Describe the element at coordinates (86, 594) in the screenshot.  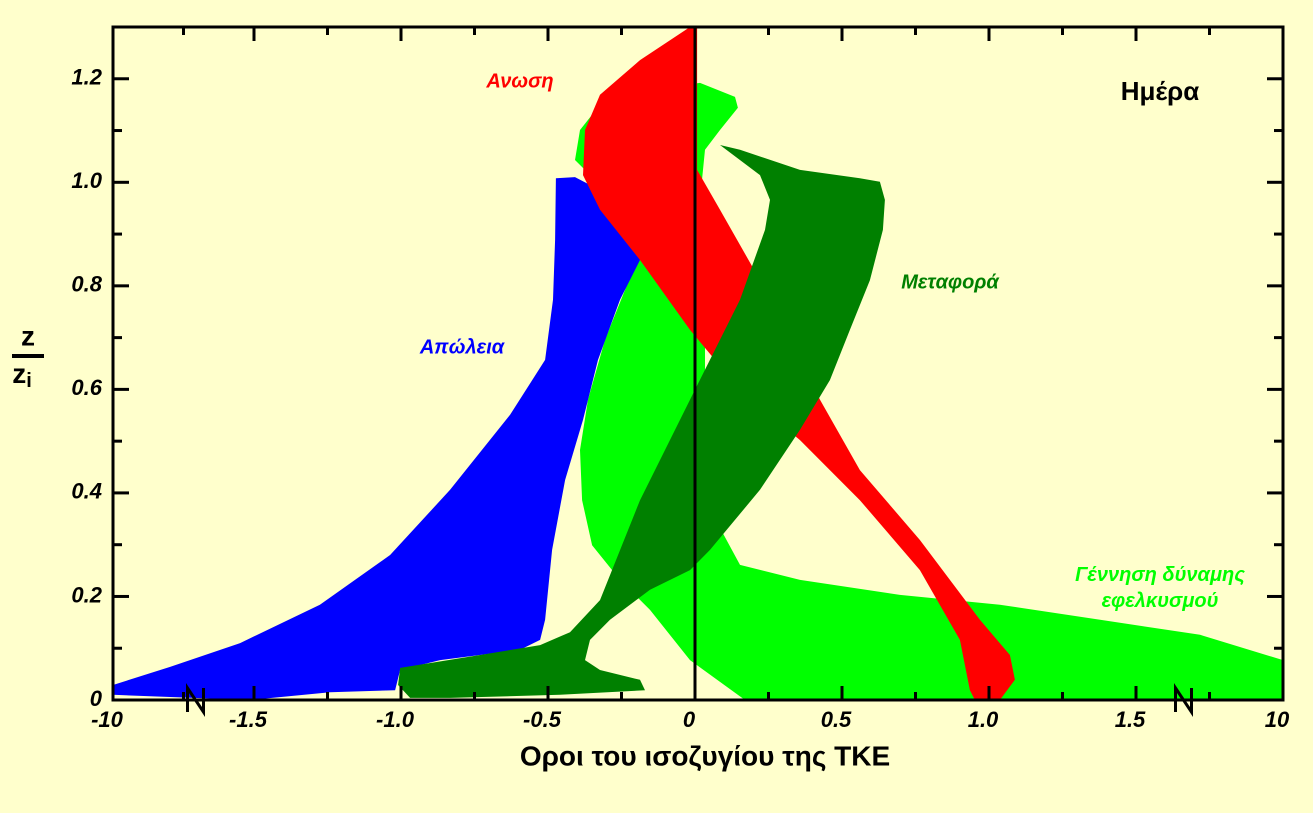
I see `y-tick-label: 0.2` at that location.